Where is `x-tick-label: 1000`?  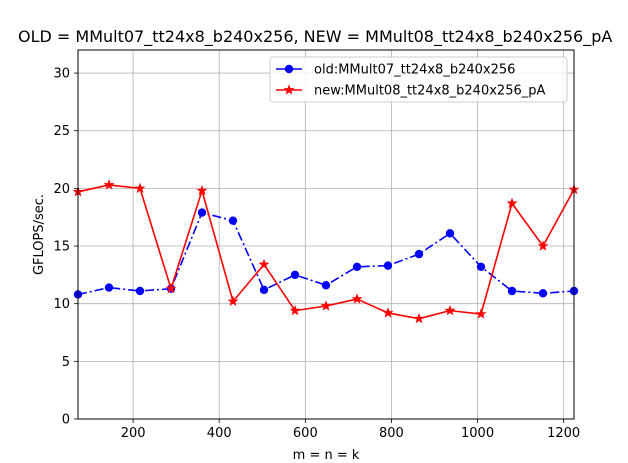 x-tick-label: 1000 is located at coordinates (477, 433).